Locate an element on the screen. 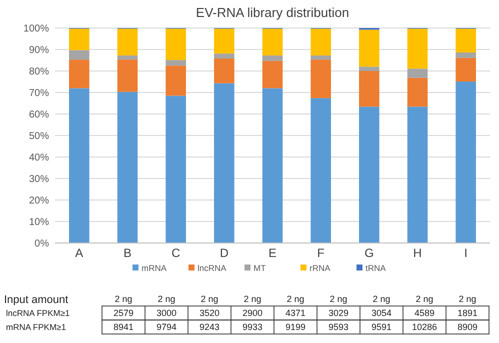 The image size is (499, 343). text: 9243 is located at coordinates (209, 327).